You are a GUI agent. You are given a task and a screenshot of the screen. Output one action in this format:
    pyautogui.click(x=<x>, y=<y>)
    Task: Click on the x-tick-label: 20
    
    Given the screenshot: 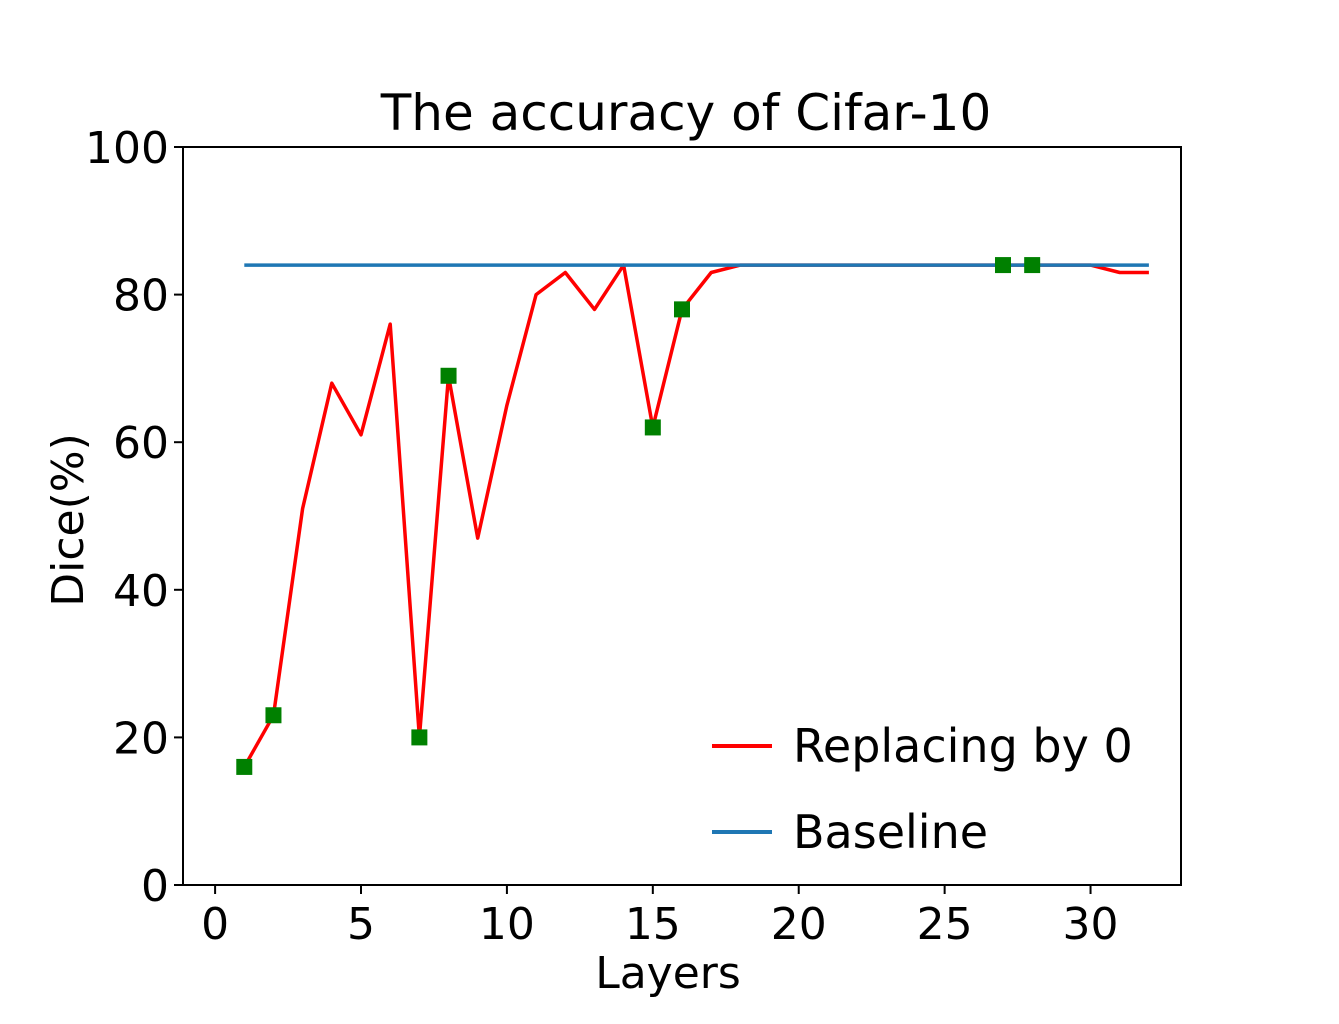 What is the action you would take?
    pyautogui.click(x=799, y=924)
    